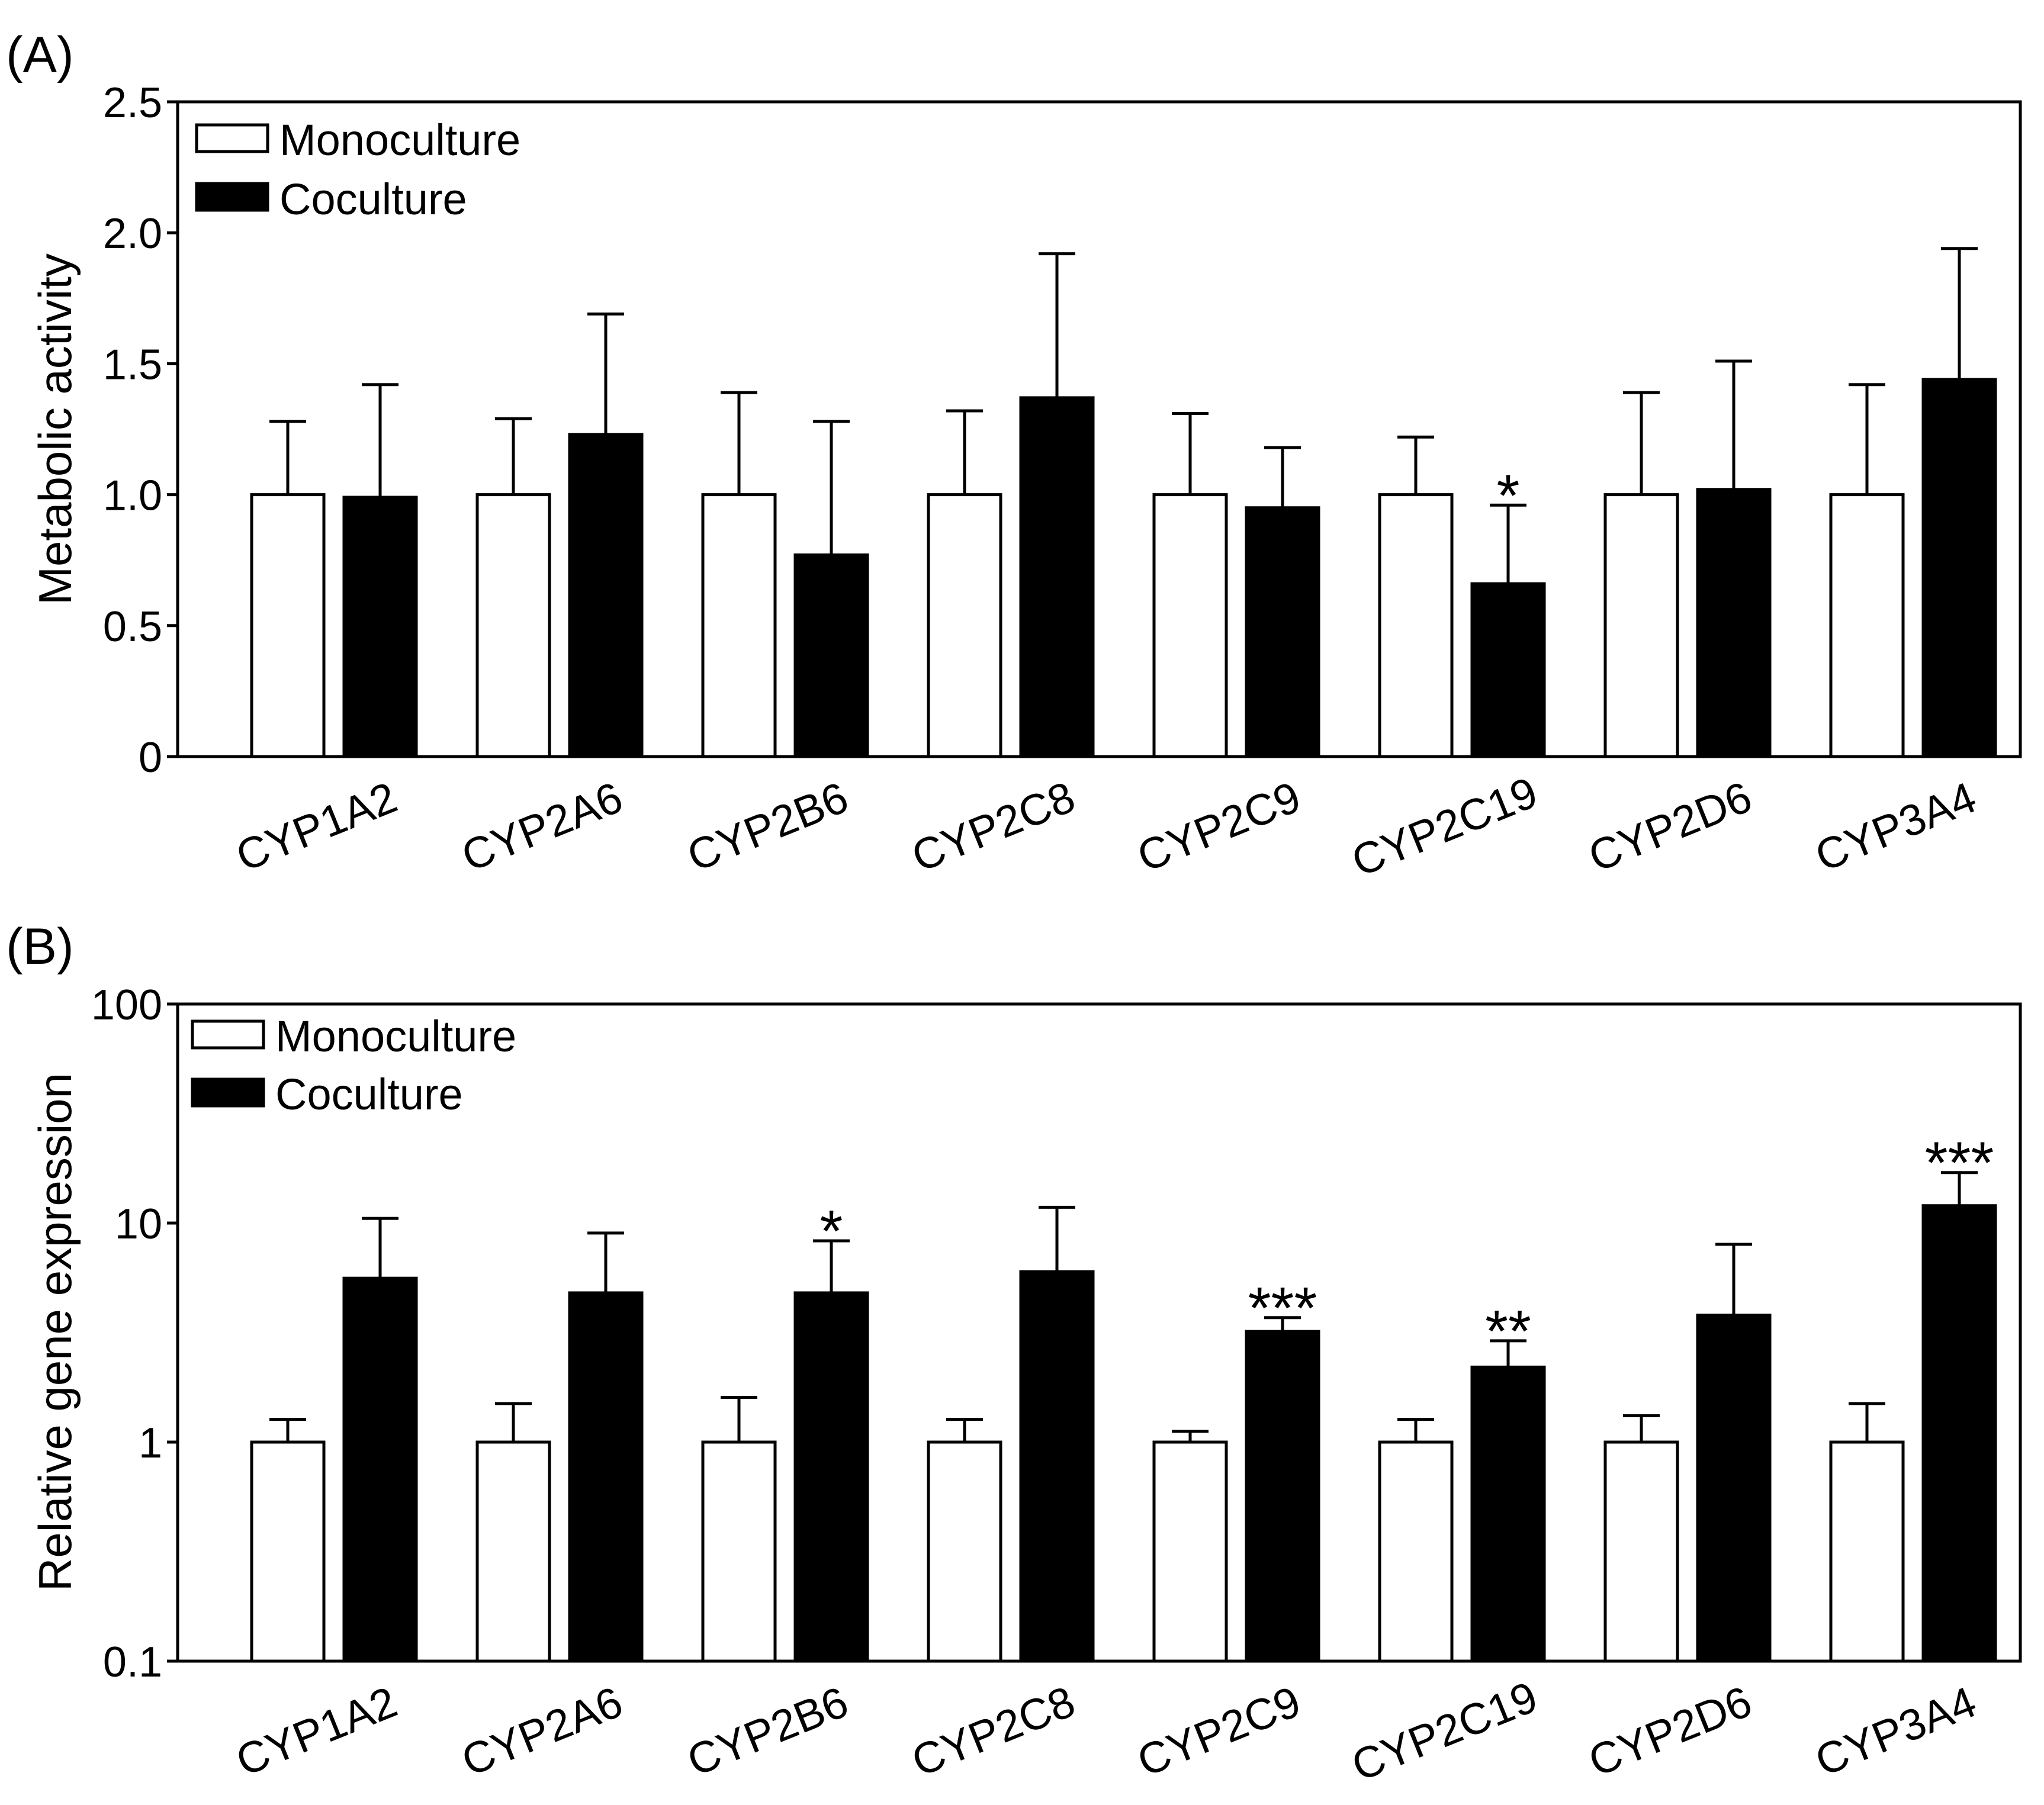  What do you see at coordinates (132, 627) in the screenshot?
I see `y-tick-label: 0.5` at bounding box center [132, 627].